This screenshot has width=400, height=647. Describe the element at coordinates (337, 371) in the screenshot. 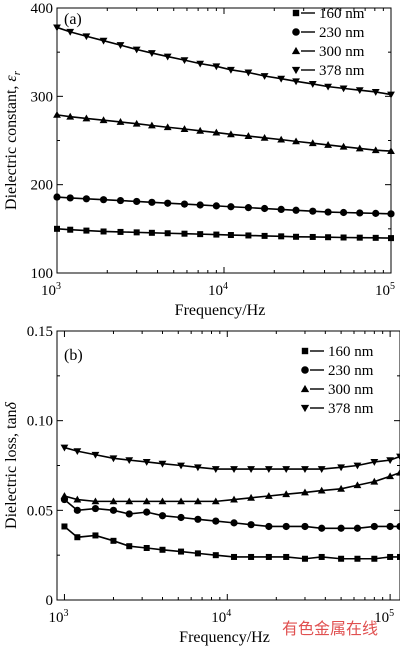

I see `legend-entry: 230 nm` at that location.